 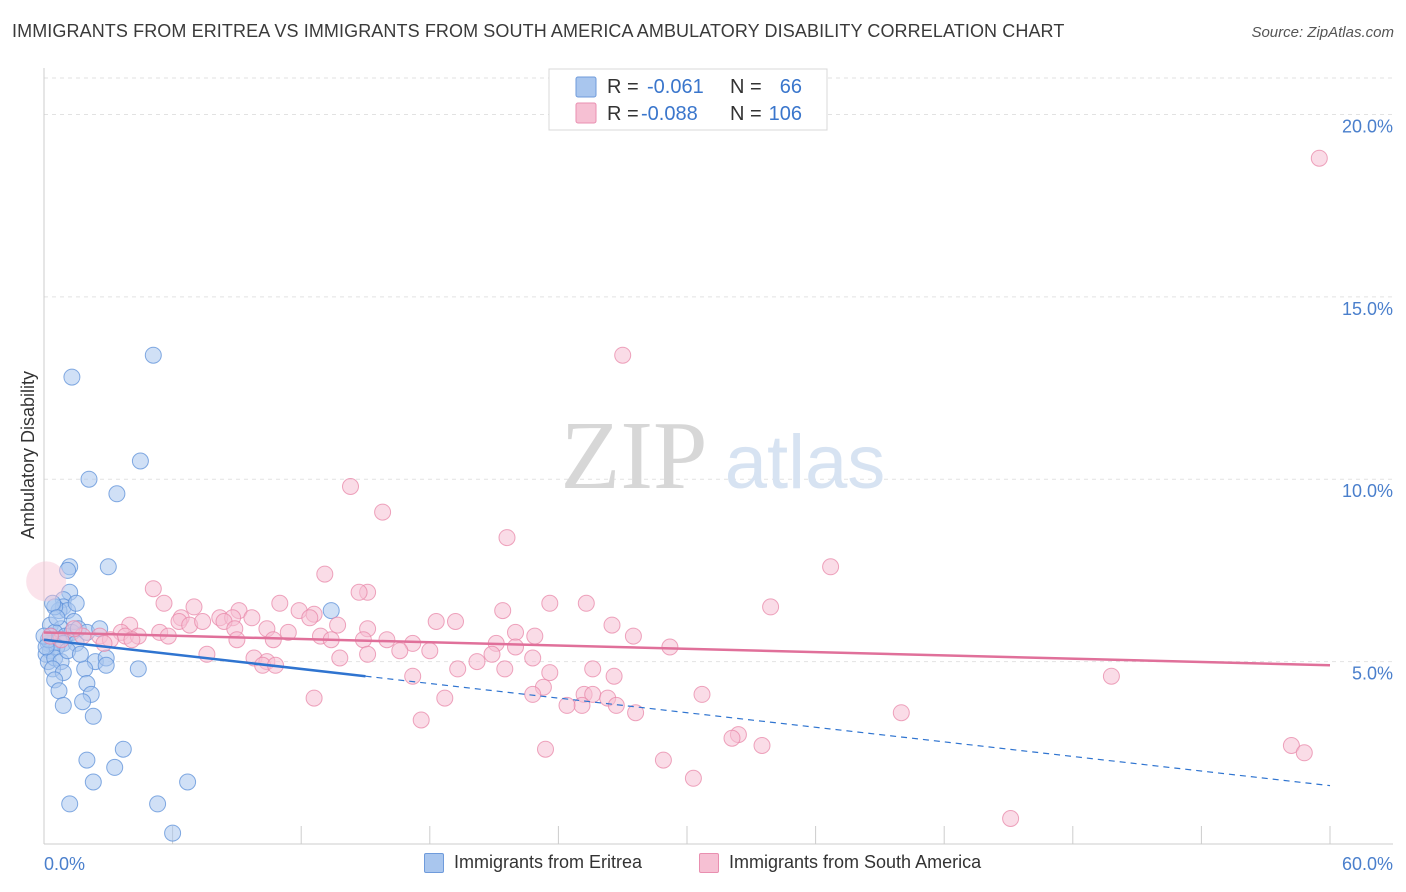 What do you see at coordinates (204, 658) in the screenshot?
I see `trend-line-eritrea` at bounding box center [204, 658].